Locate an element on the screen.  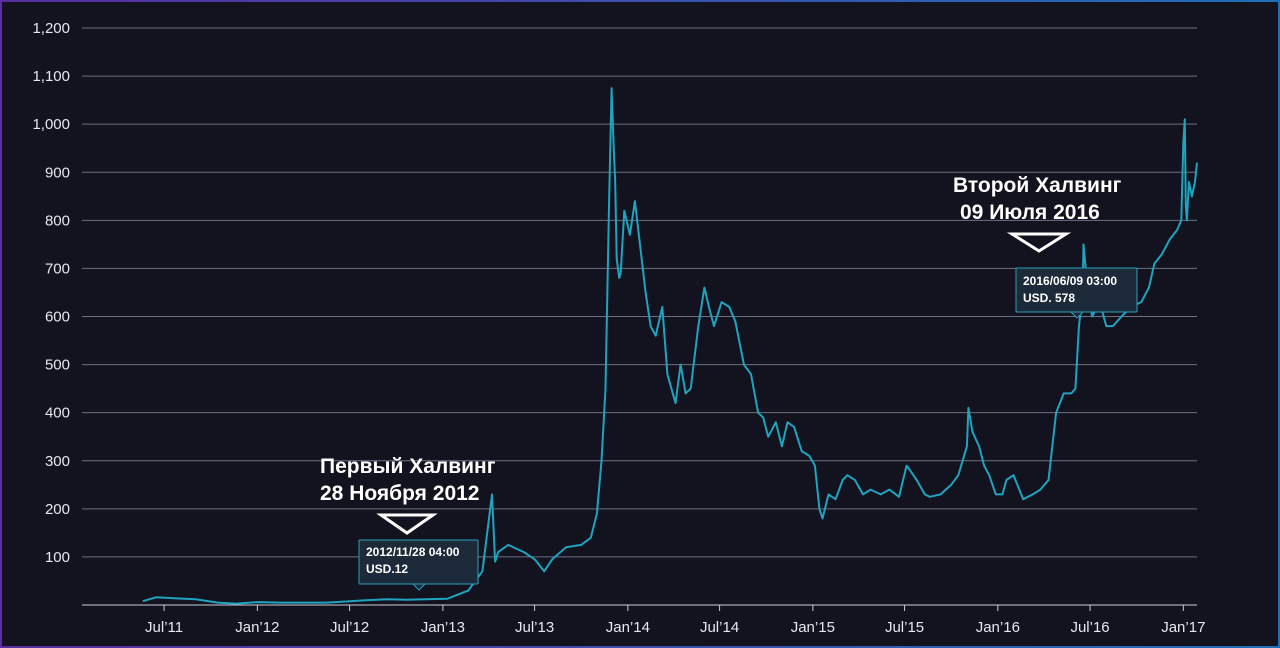
y-tick-label: 900 is located at coordinates (57, 172).